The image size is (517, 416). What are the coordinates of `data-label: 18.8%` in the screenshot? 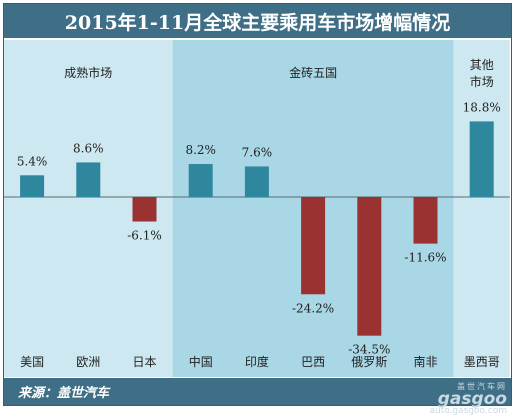 It's located at (482, 107).